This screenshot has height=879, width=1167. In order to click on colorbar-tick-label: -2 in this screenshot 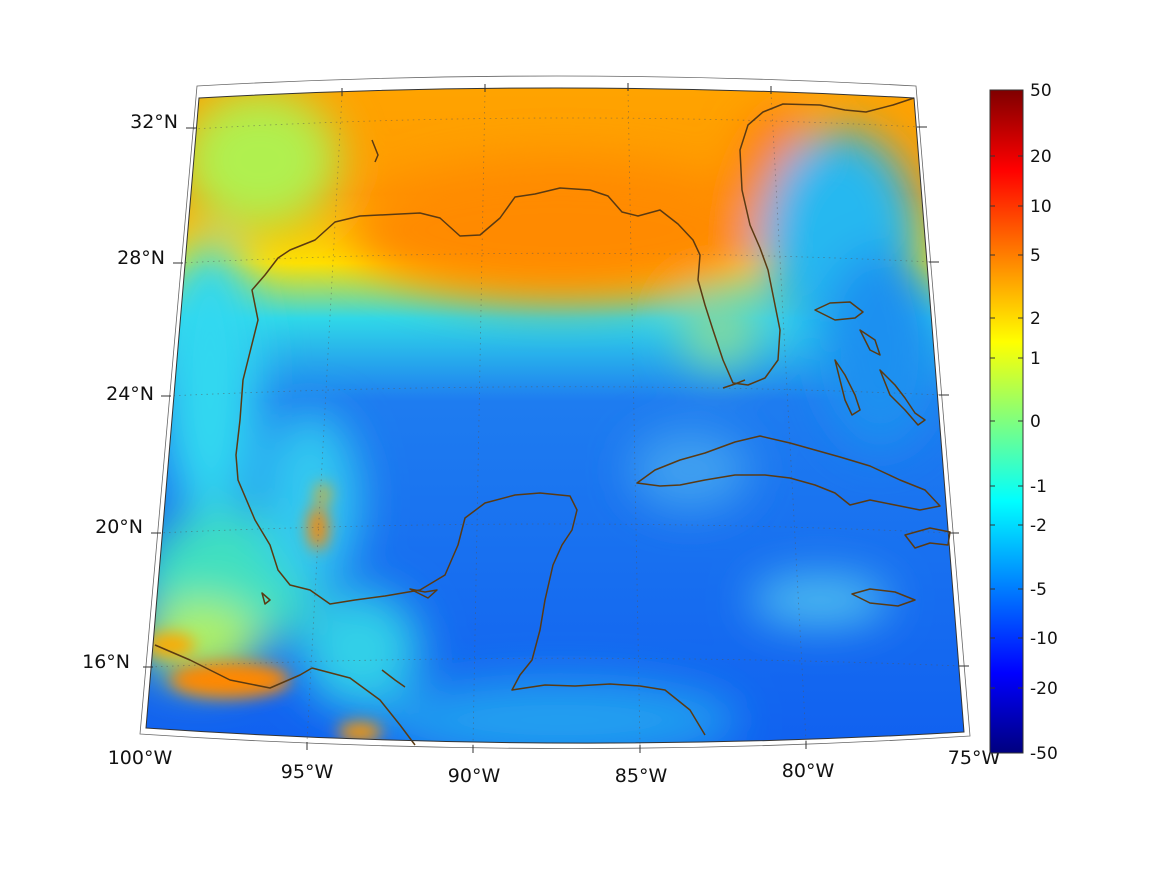, I will do `click(1038, 526)`.